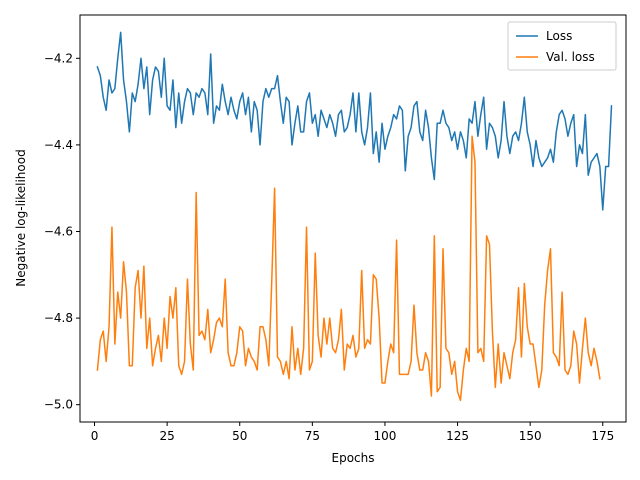  Describe the element at coordinates (166, 436) in the screenshot. I see `x-tick-label: 25` at that location.